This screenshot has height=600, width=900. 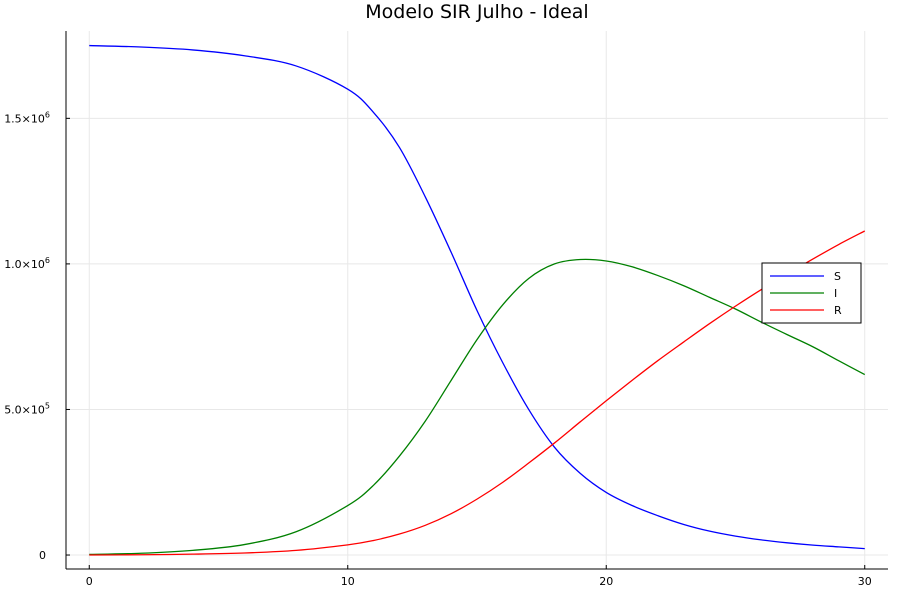 What do you see at coordinates (27, 408) in the screenshot?
I see `y-tick-label: 5.0×10⁵` at bounding box center [27, 408].